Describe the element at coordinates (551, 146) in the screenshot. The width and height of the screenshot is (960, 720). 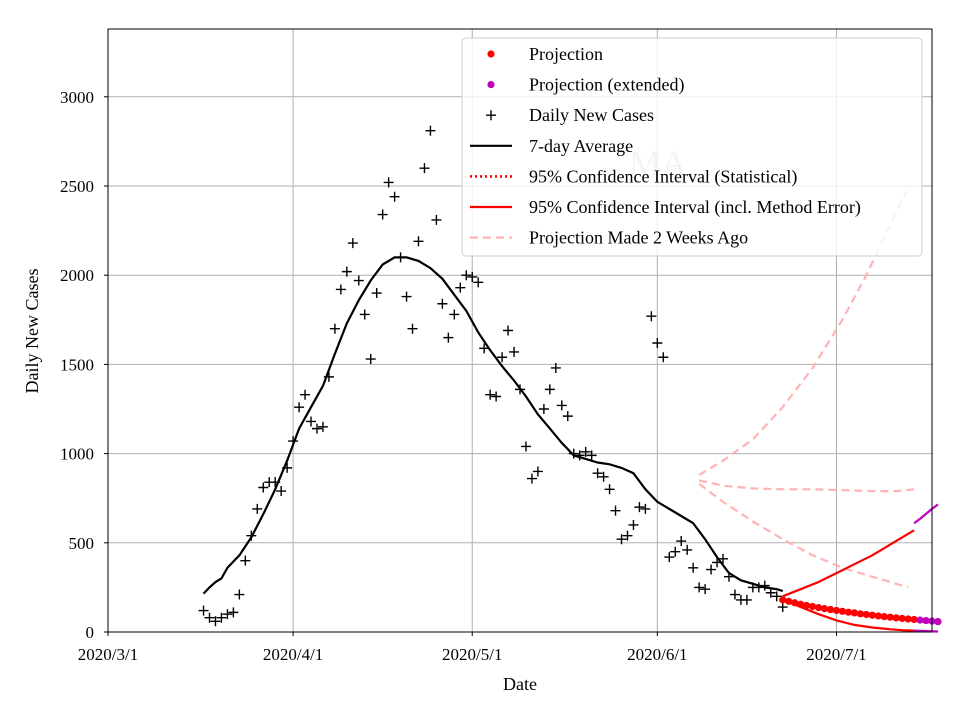
I see `legend-item-avg: 7-day Average` at that location.